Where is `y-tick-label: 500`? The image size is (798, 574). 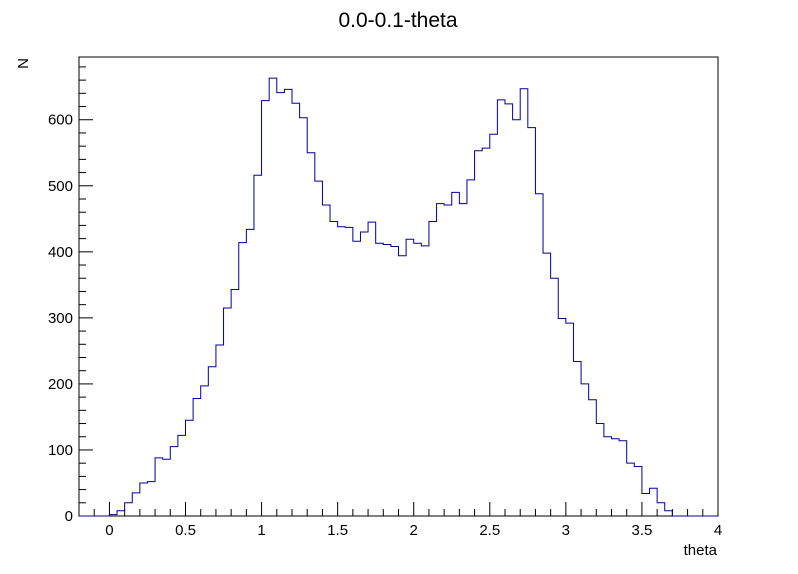 y-tick-label: 500 is located at coordinates (60, 186).